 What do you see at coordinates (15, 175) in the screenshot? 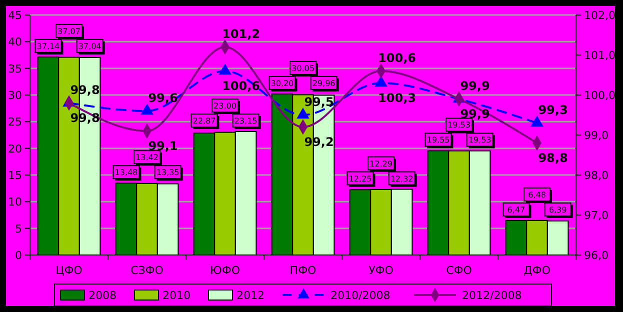
I see `y-tick-label: 15` at bounding box center [15, 175].